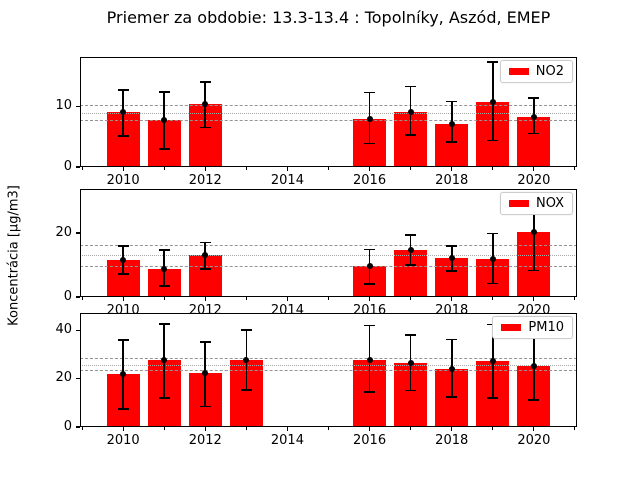 This screenshot has height=480, width=640. What do you see at coordinates (452, 397) in the screenshot?
I see `error-cap-bottom-2018` at bounding box center [452, 397].